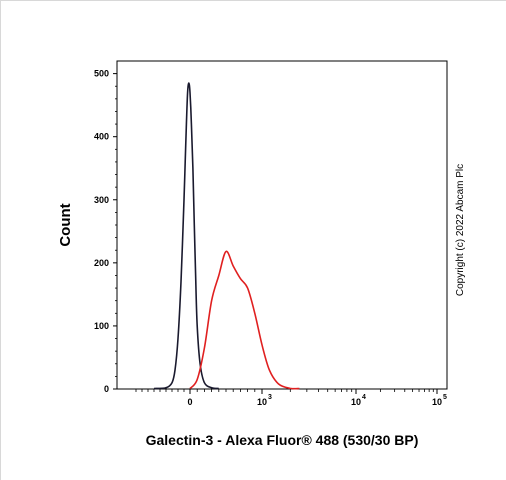  What do you see at coordinates (101, 137) in the screenshot?
I see `y-tick-label: 400` at bounding box center [101, 137].